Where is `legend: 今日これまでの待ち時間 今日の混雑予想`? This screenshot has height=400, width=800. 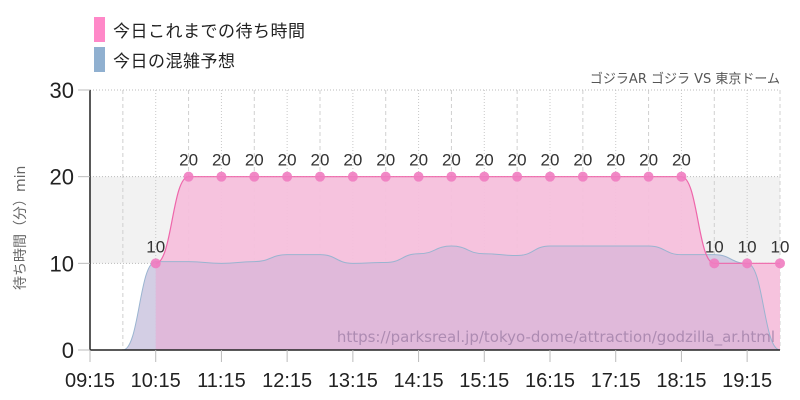
legend: 今日これまでの待ち時間 今日の混雑予想 is located at coordinates (200, 44).